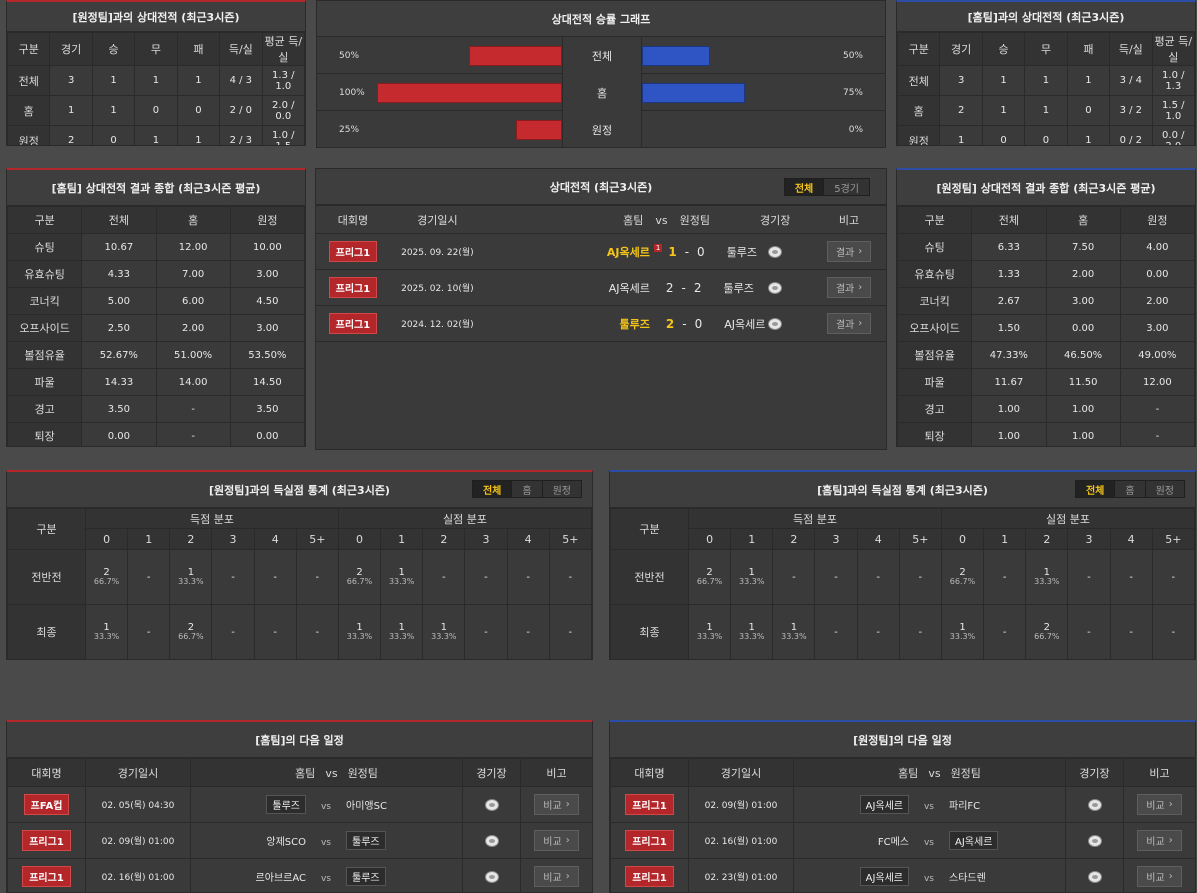  I want to click on panel-title: [홈팀]의 다음 일정, so click(299, 740).